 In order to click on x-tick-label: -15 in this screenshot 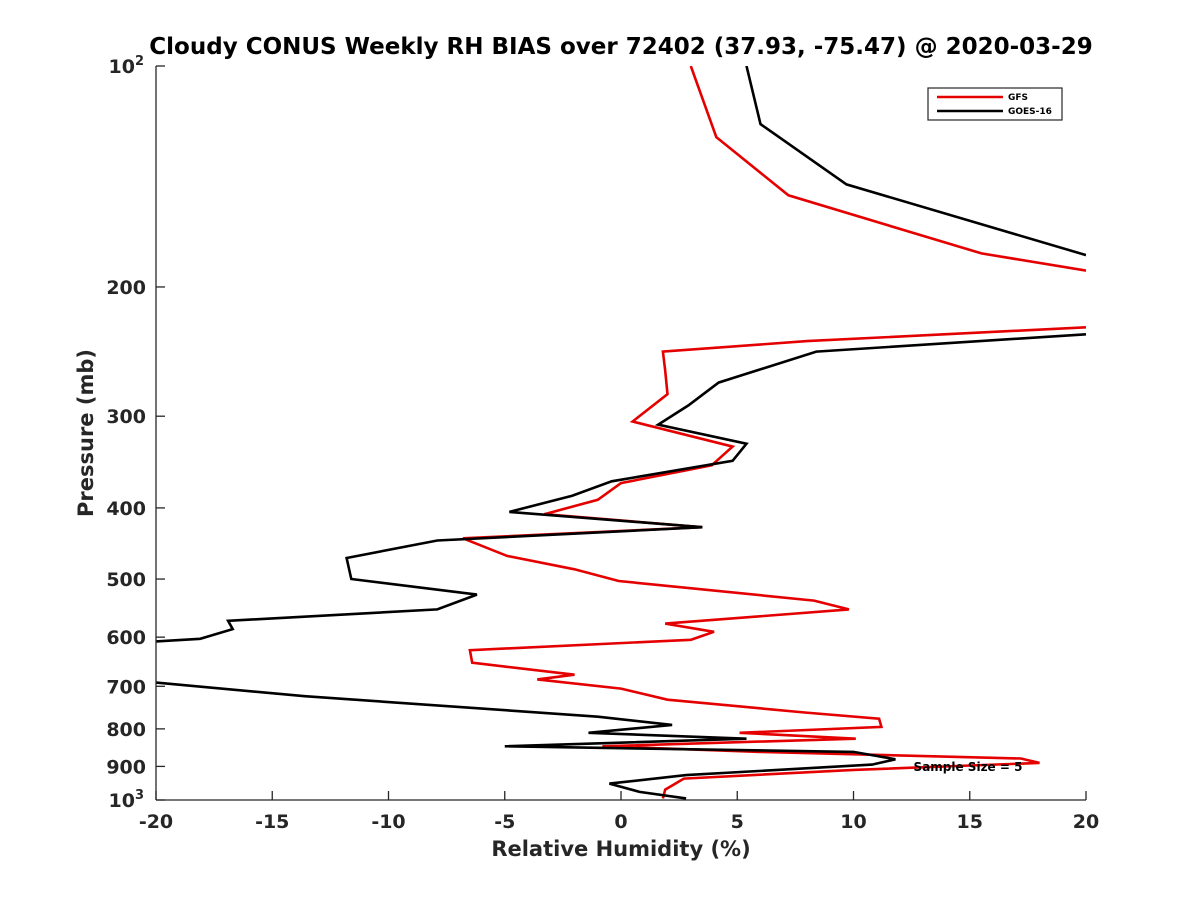, I will do `click(272, 822)`.